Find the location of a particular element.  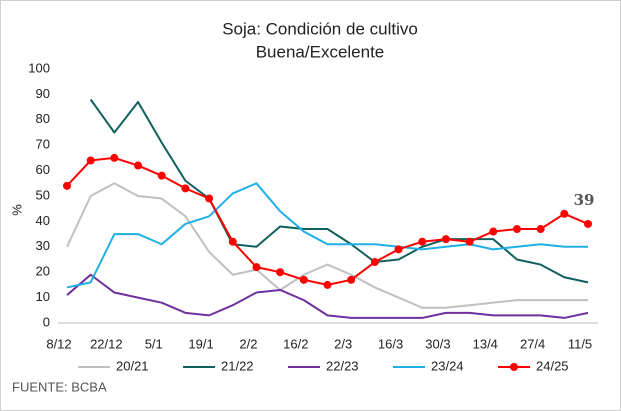

y-tick-label: 80 is located at coordinates (43, 118).